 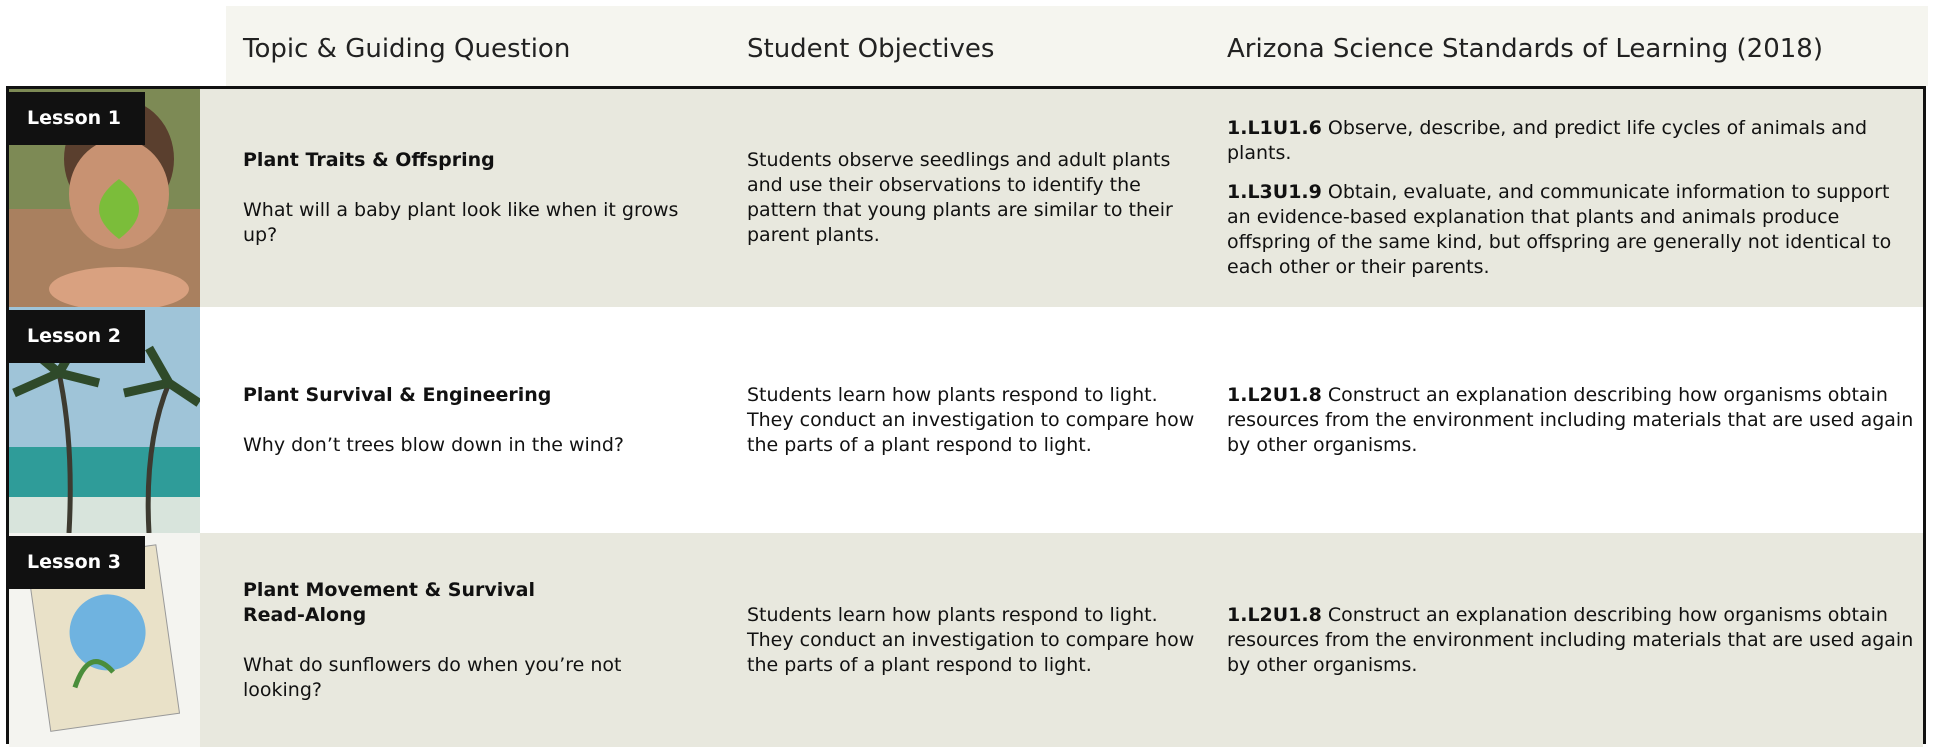 What do you see at coordinates (77, 336) in the screenshot?
I see `lesson-label: Lesson 2` at bounding box center [77, 336].